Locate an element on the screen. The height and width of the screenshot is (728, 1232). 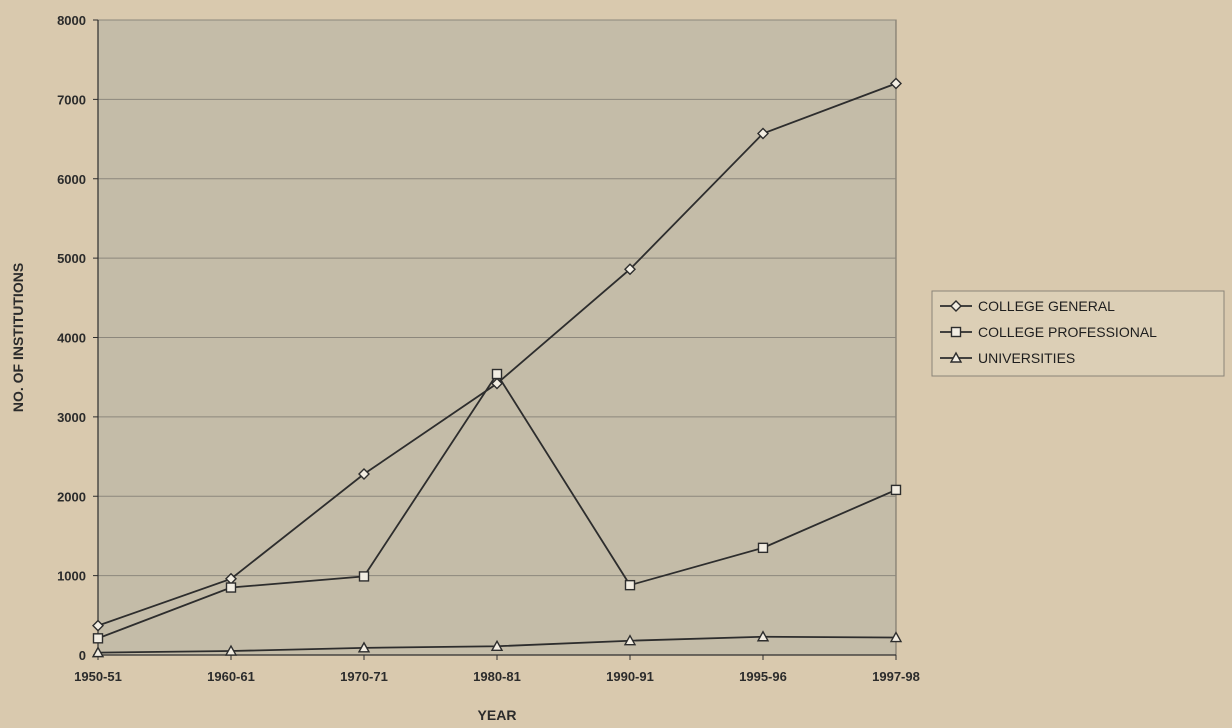
legend-item: COLLEGE PROFESSIONAL is located at coordinates (1048, 332).